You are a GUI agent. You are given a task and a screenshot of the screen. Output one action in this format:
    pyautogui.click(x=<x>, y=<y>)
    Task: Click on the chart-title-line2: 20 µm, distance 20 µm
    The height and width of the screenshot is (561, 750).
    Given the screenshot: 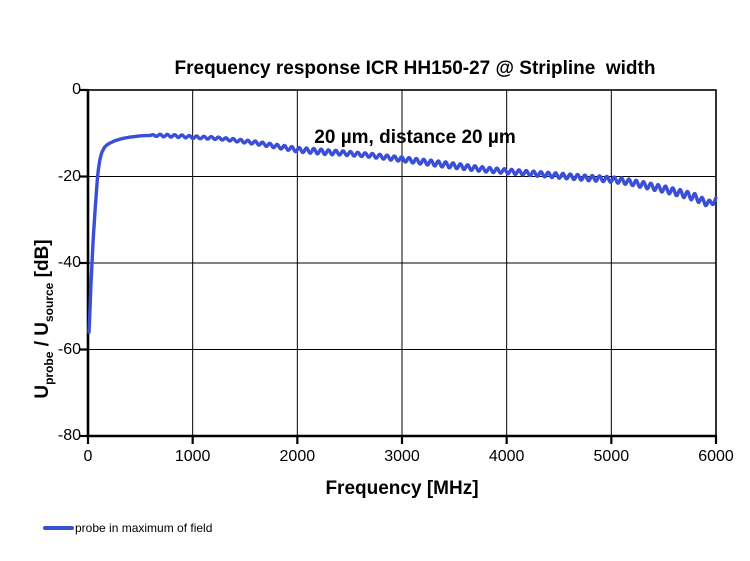 What is the action you would take?
    pyautogui.click(x=415, y=137)
    